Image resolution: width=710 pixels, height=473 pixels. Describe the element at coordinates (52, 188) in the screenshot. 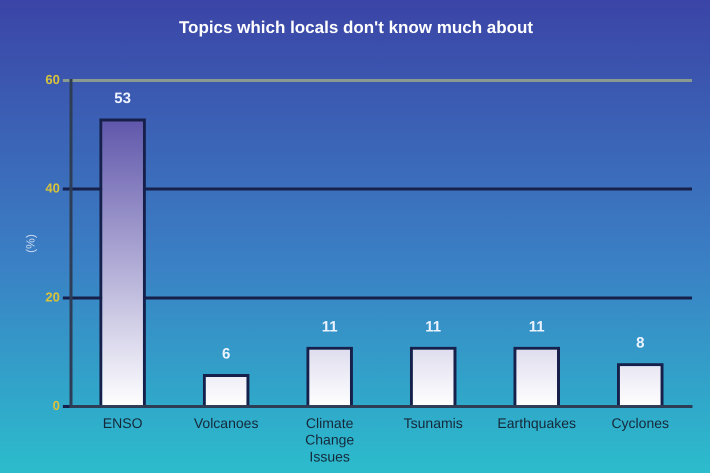

I see `y-tick-label: 40` at that location.